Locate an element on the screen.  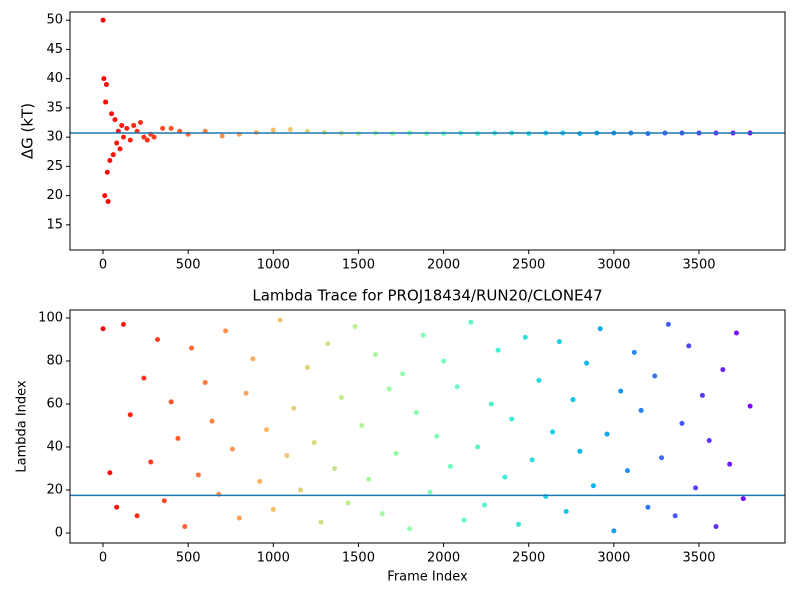
y-tick-label: 60 is located at coordinates (54, 403).